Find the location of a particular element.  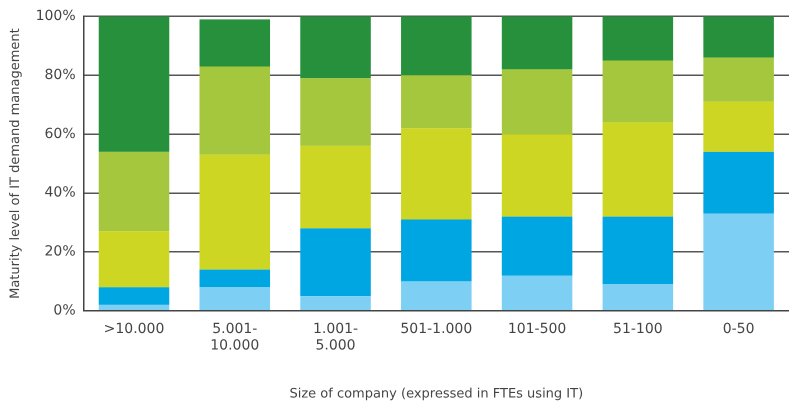

x-tick-label: 501-1.000 is located at coordinates (436, 328).